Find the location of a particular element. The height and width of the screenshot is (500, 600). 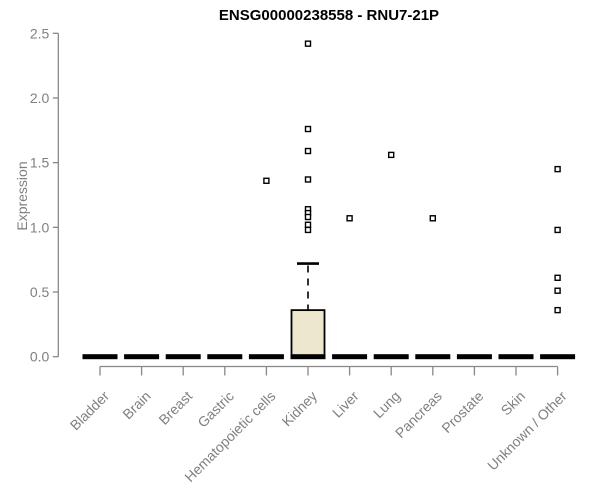

y-tick-label: 0.5 is located at coordinates (40, 292).